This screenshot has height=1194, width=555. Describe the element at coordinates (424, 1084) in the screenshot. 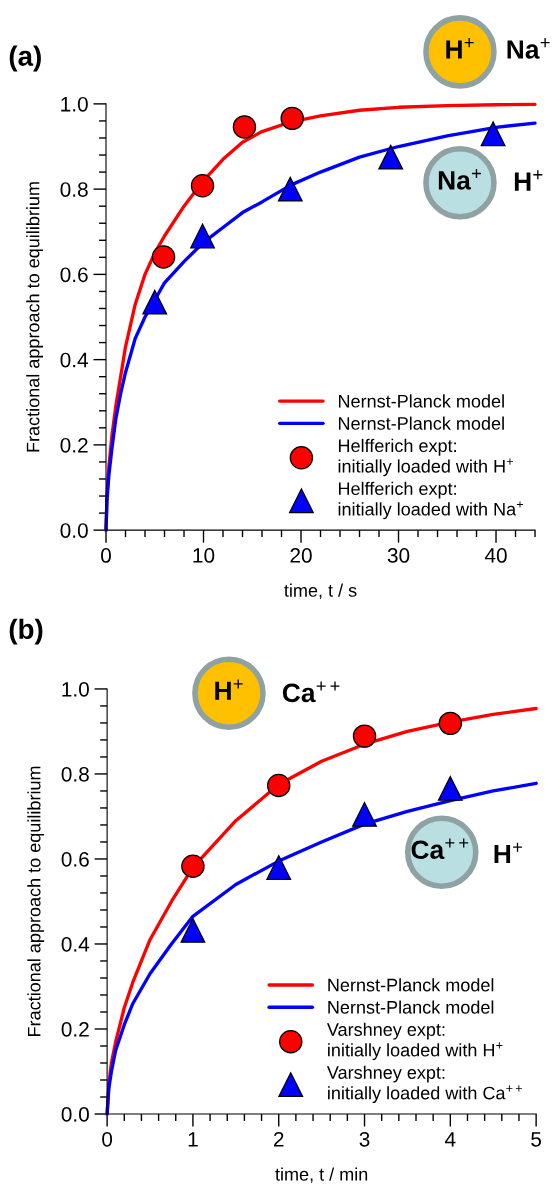

I see `legend-label: Varshney expt: initially loaded with Ca$^{++}$` at that location.